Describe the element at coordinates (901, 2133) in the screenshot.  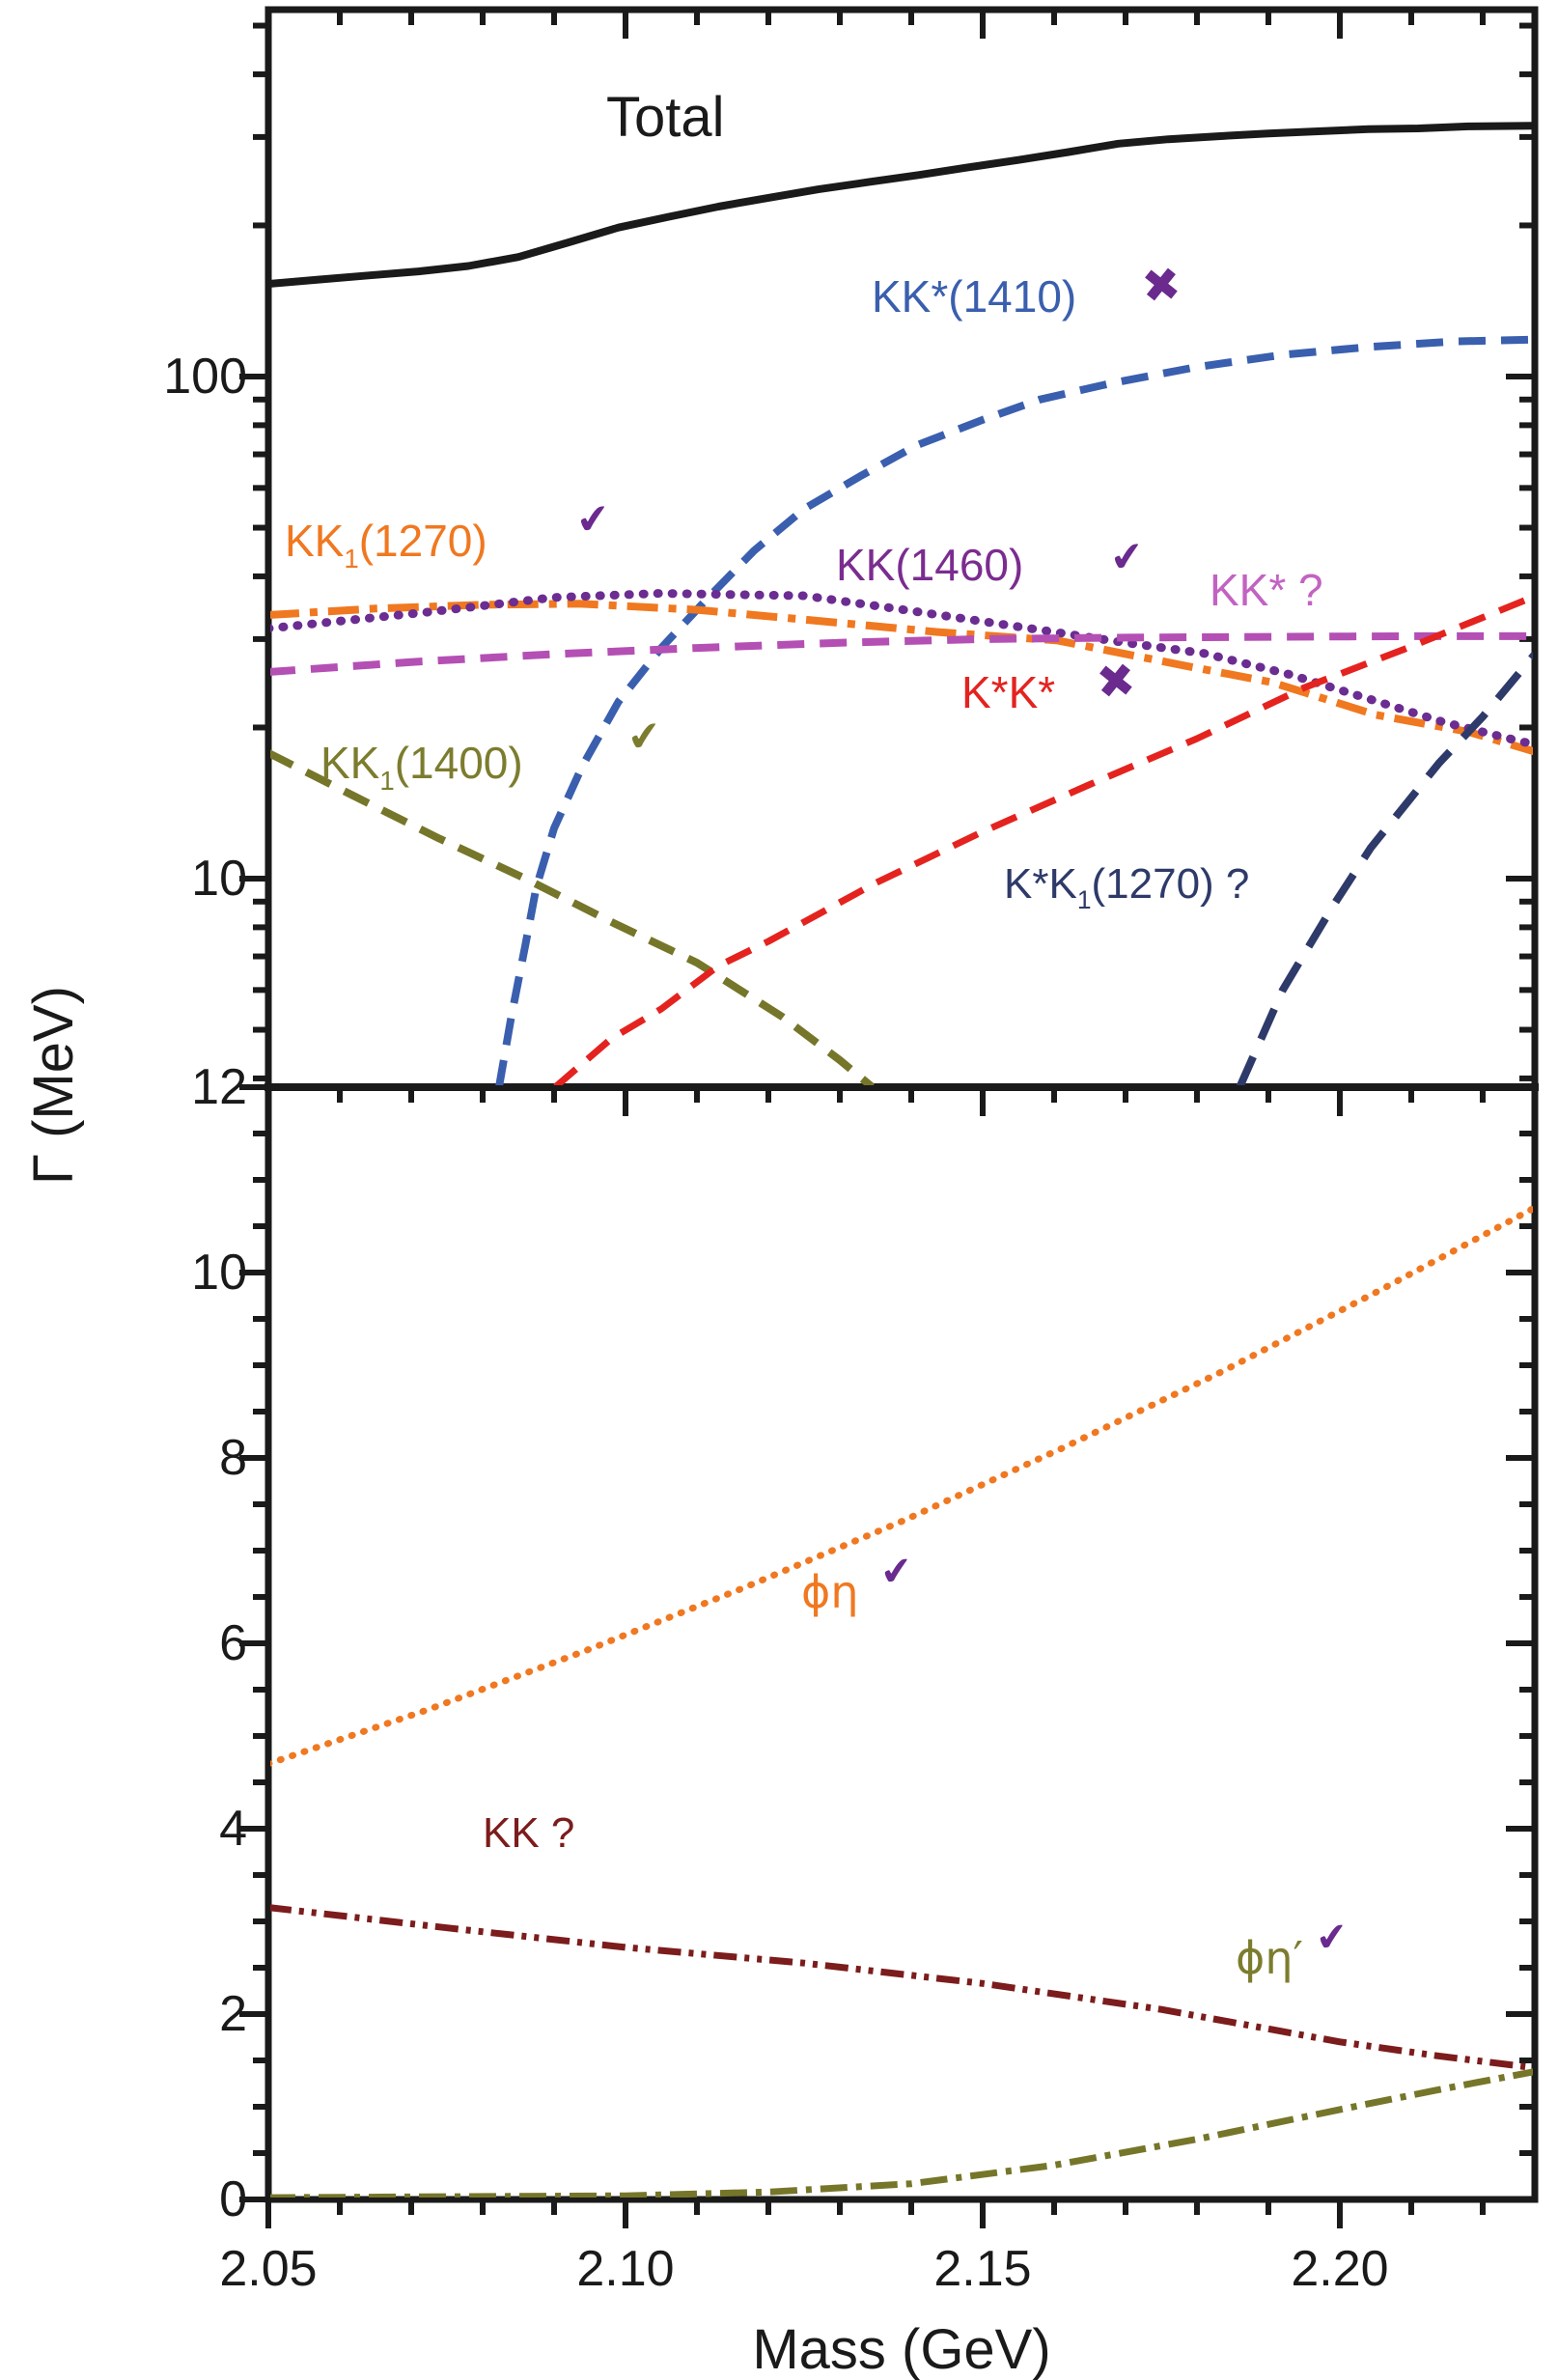
I see `curve-phi-eta-` at that location.